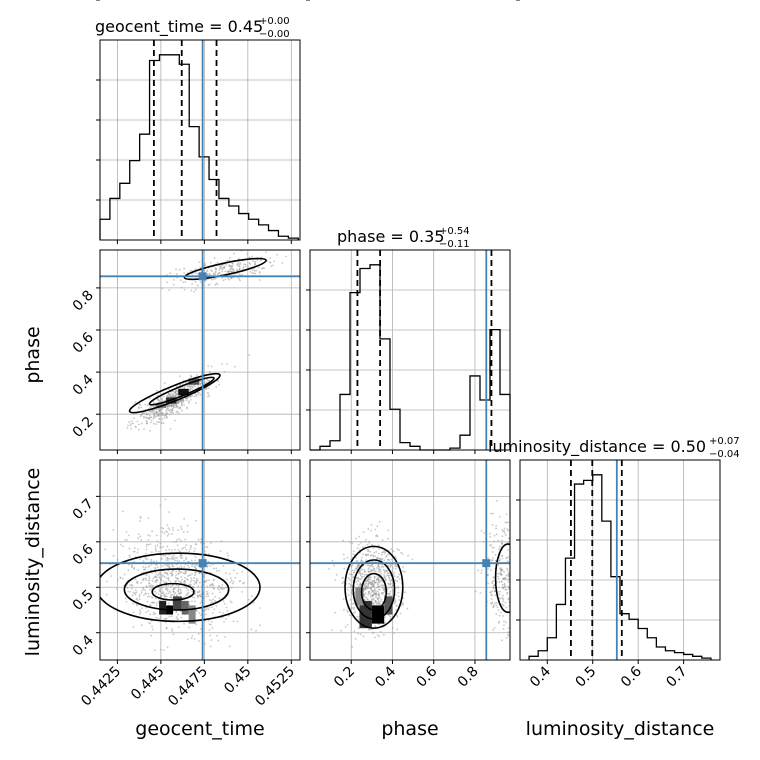 The width and height of the screenshot is (760, 760). What do you see at coordinates (200, 350) in the screenshot?
I see `plot-area` at bounding box center [200, 350].